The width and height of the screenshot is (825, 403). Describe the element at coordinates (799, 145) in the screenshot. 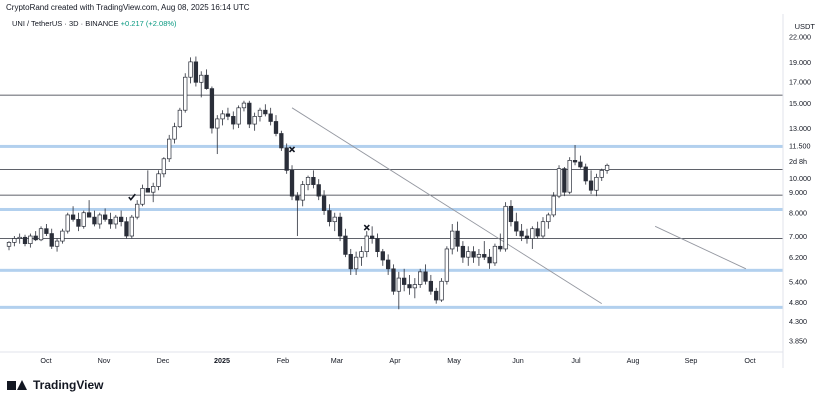

I see `price-tick-label: 11.500` at that location.